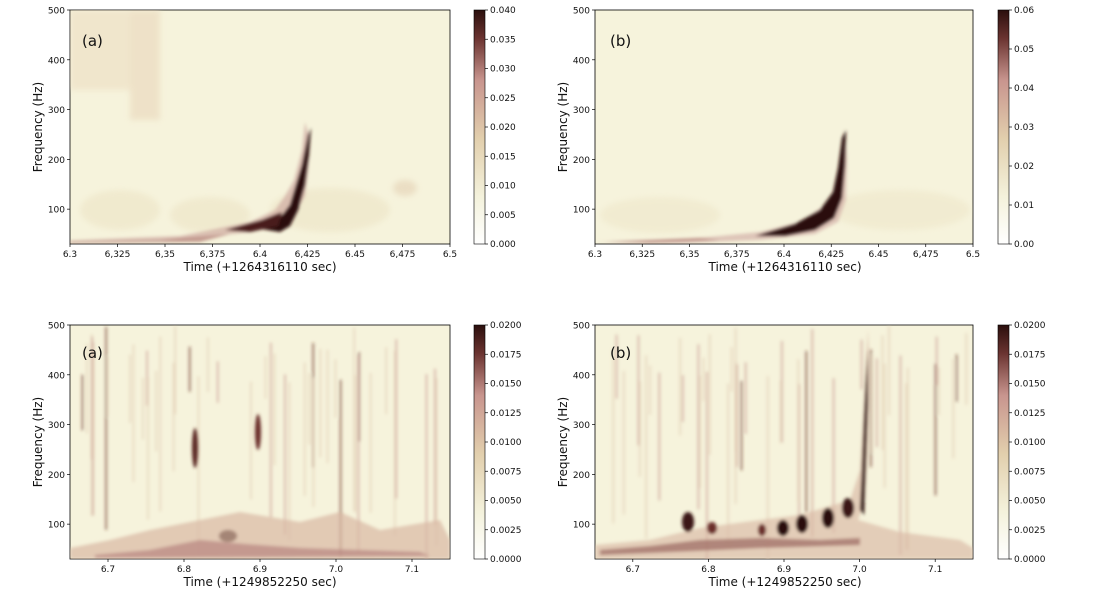 The height and width of the screenshot is (592, 1111). Describe the element at coordinates (1024, 206) in the screenshot. I see `colorbar-tick-label: 0.01` at that location.